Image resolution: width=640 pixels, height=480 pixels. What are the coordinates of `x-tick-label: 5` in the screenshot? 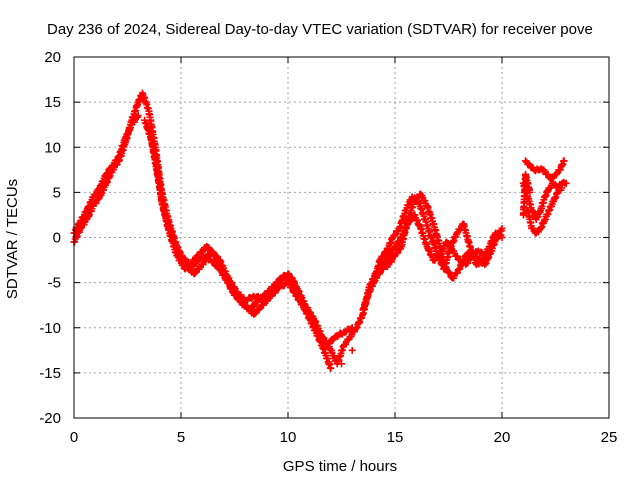 It's located at (181, 437).